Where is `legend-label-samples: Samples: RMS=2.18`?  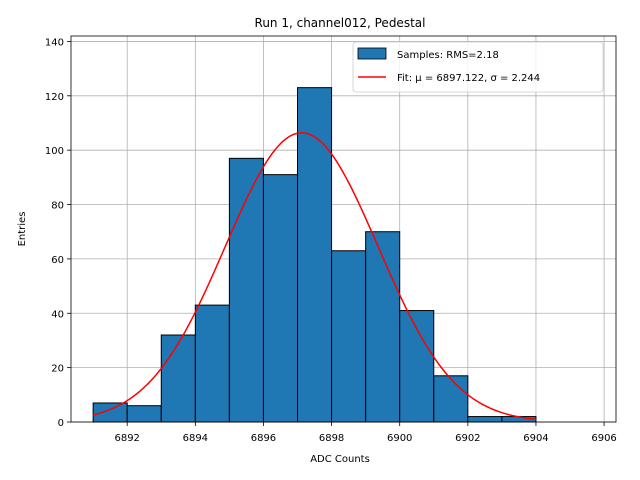
legend-label-samples: Samples: RMS=2.18 is located at coordinates (448, 55).